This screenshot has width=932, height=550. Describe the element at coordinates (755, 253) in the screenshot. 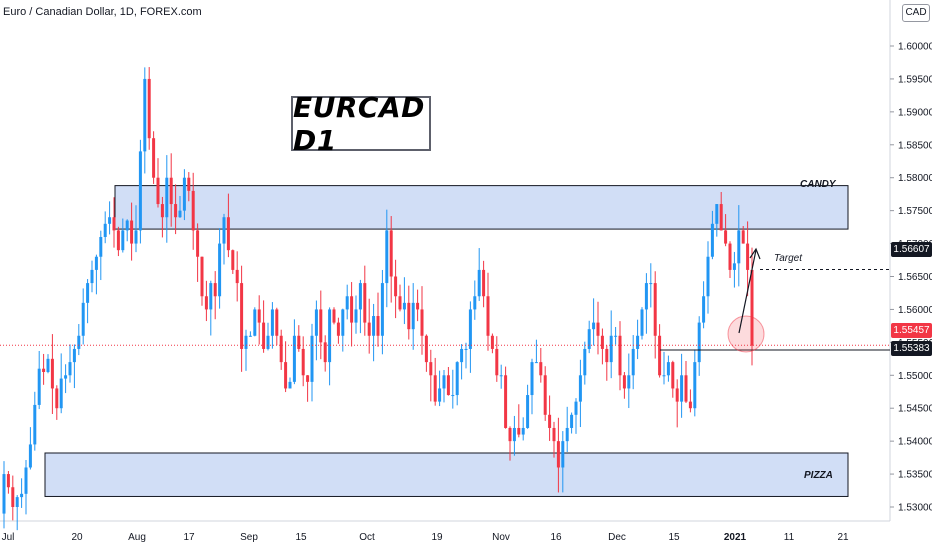

I see `target-arrow-head` at that location.